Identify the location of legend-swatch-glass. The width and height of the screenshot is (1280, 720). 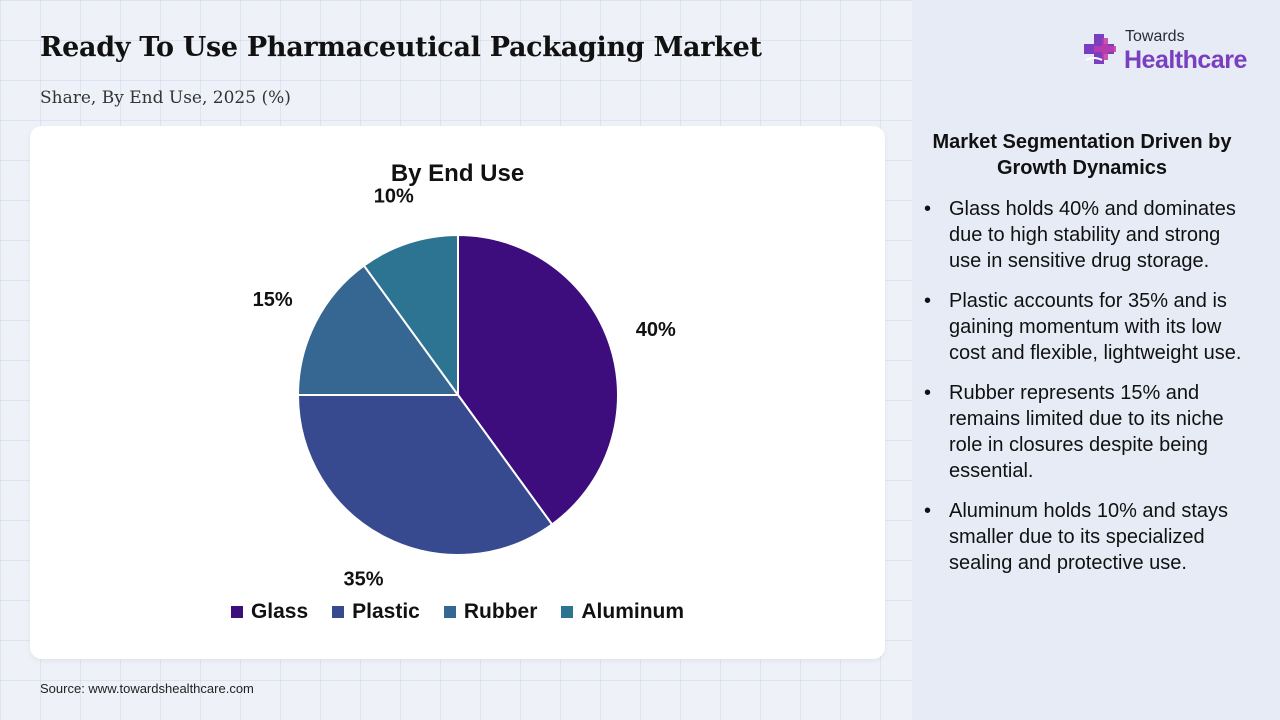
(236, 612).